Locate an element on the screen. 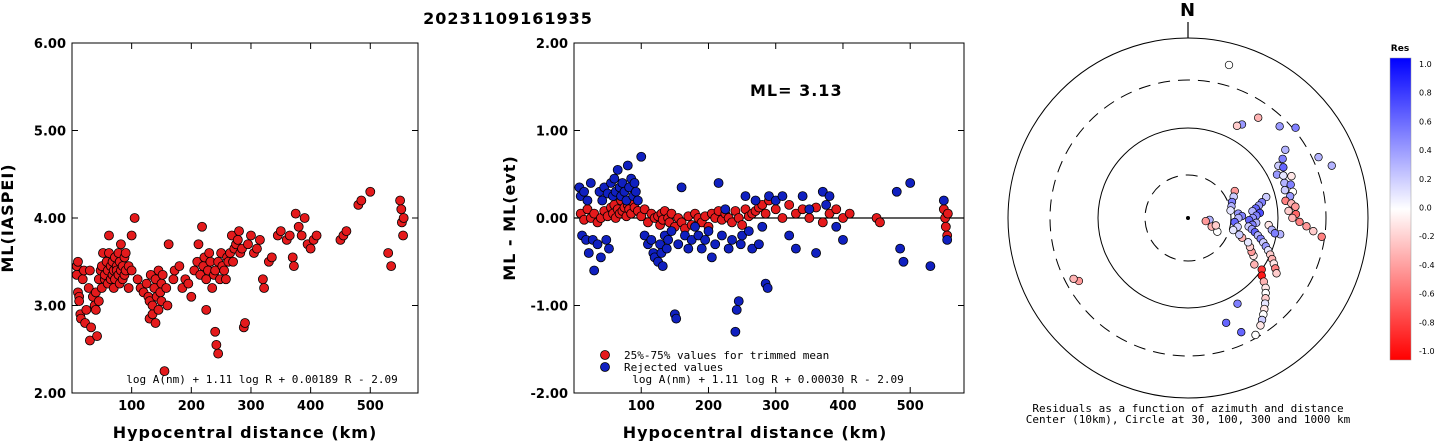 This screenshot has width=1437, height=441. ring-30km is located at coordinates (1188, 218).